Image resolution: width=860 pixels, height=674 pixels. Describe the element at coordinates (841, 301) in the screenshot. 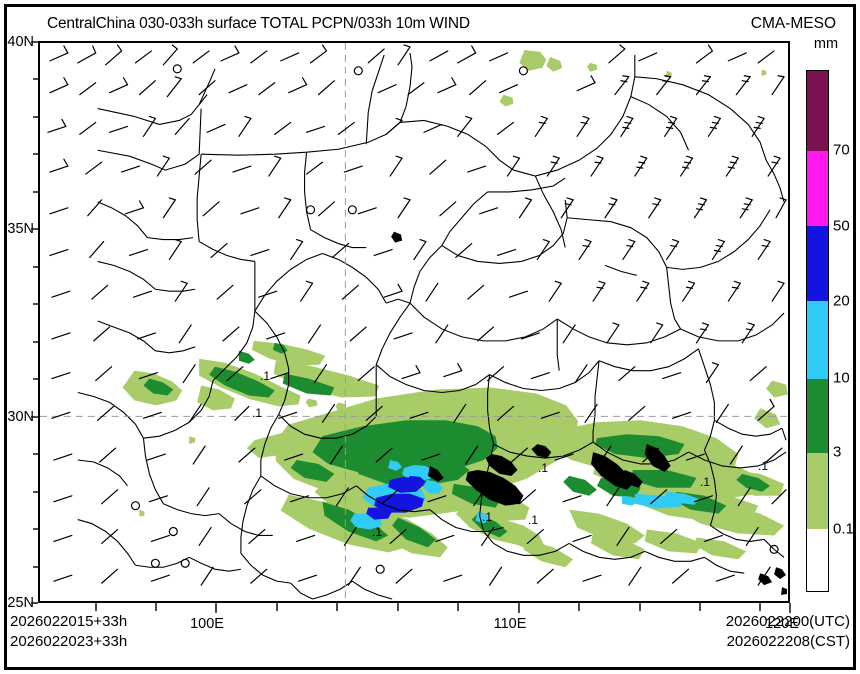

I see `colorbar-tick-20: 20` at that location.